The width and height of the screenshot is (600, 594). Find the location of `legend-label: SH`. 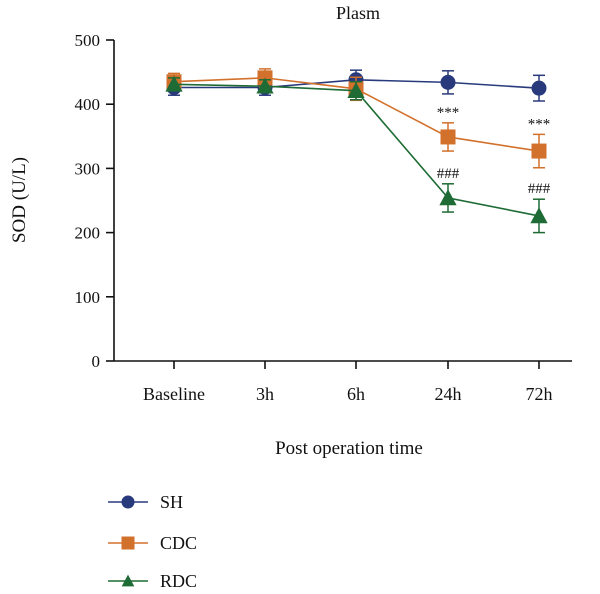

legend-label: SH is located at coordinates (171, 502).